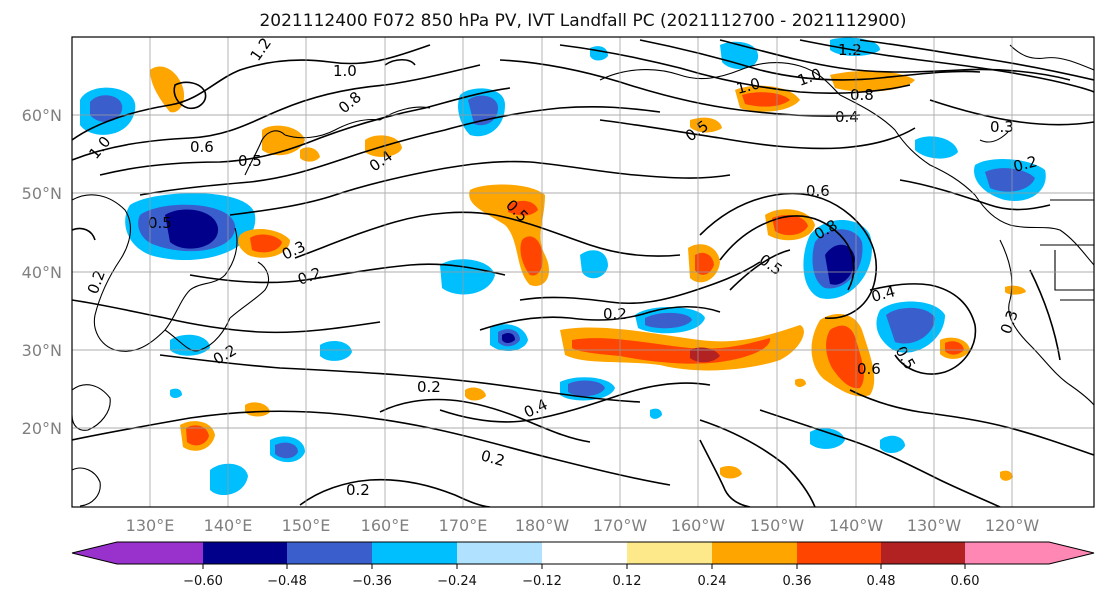 This screenshot has width=1105, height=601. Describe the element at coordinates (306, 525) in the screenshot. I see `lon-tick-label: 150°E` at that location.